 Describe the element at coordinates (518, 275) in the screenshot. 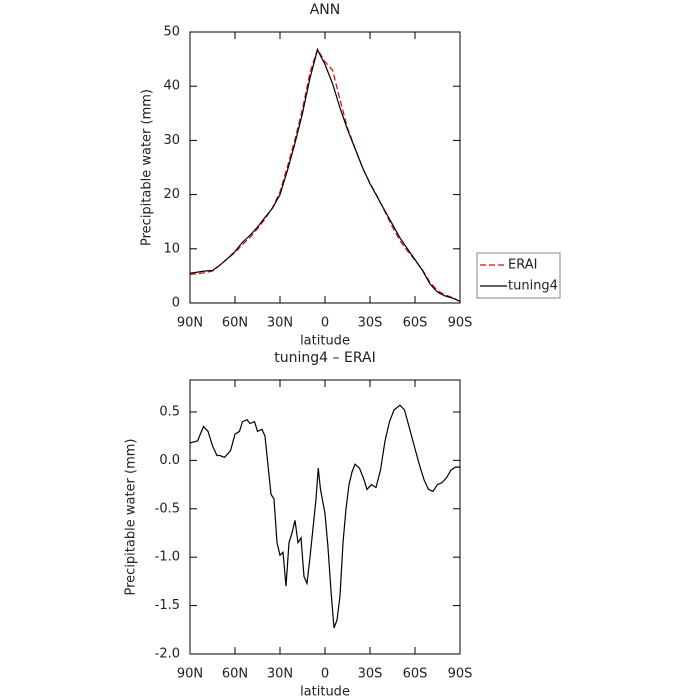

I see `legend-box` at that location.